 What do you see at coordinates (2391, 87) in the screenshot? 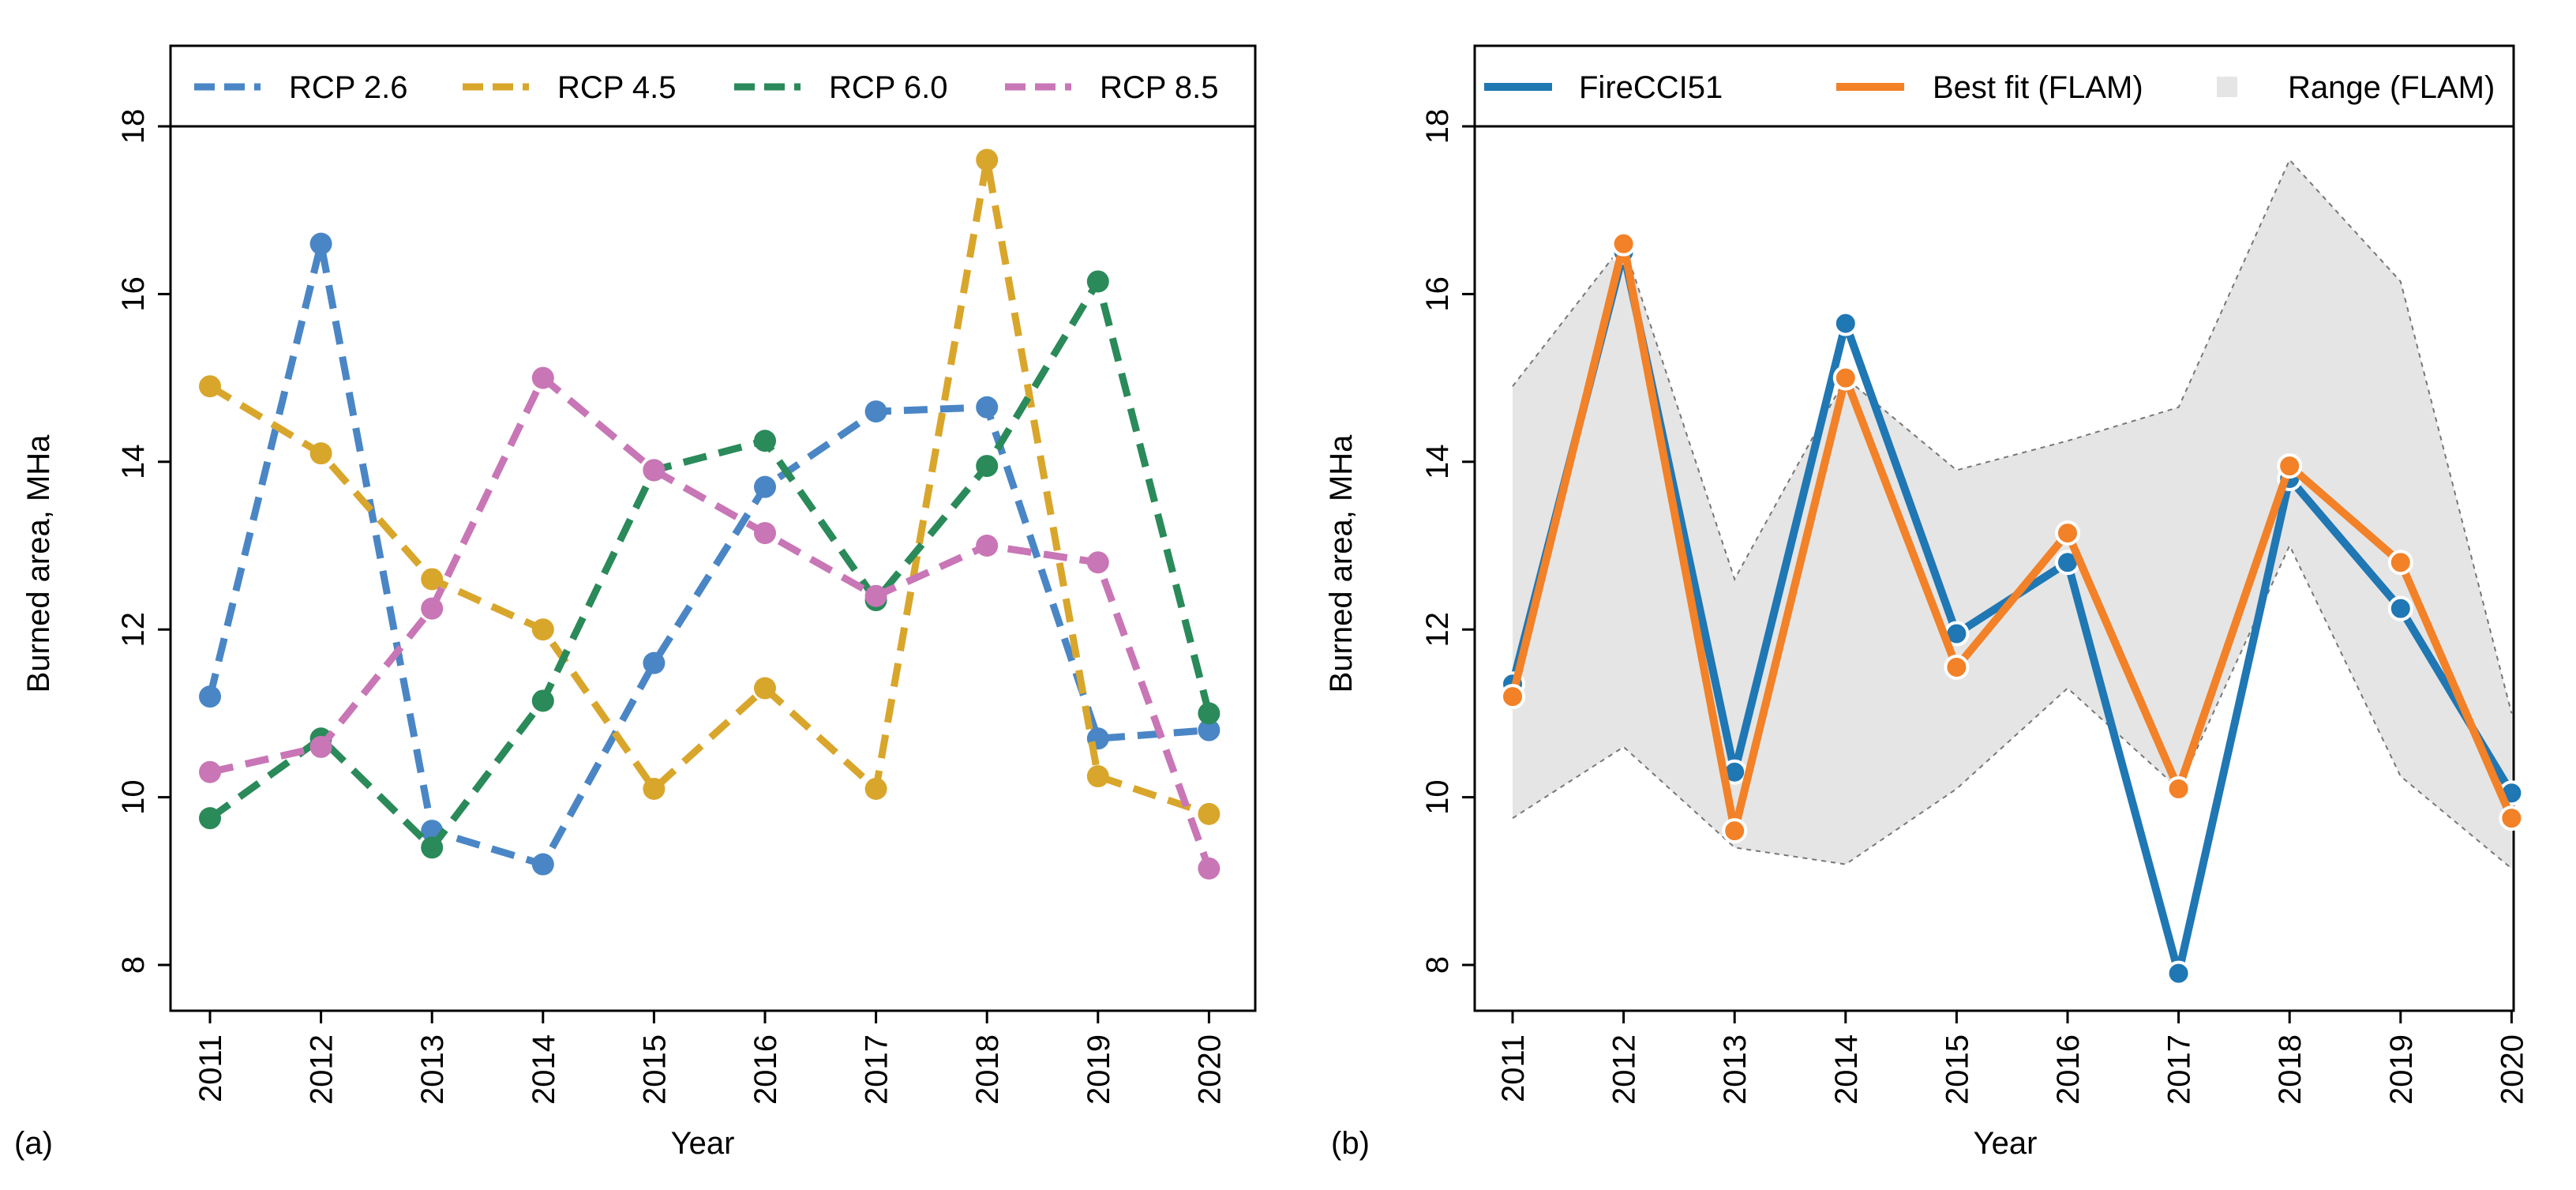
I see `legend-label-range: Range (FLAM)` at bounding box center [2391, 87].